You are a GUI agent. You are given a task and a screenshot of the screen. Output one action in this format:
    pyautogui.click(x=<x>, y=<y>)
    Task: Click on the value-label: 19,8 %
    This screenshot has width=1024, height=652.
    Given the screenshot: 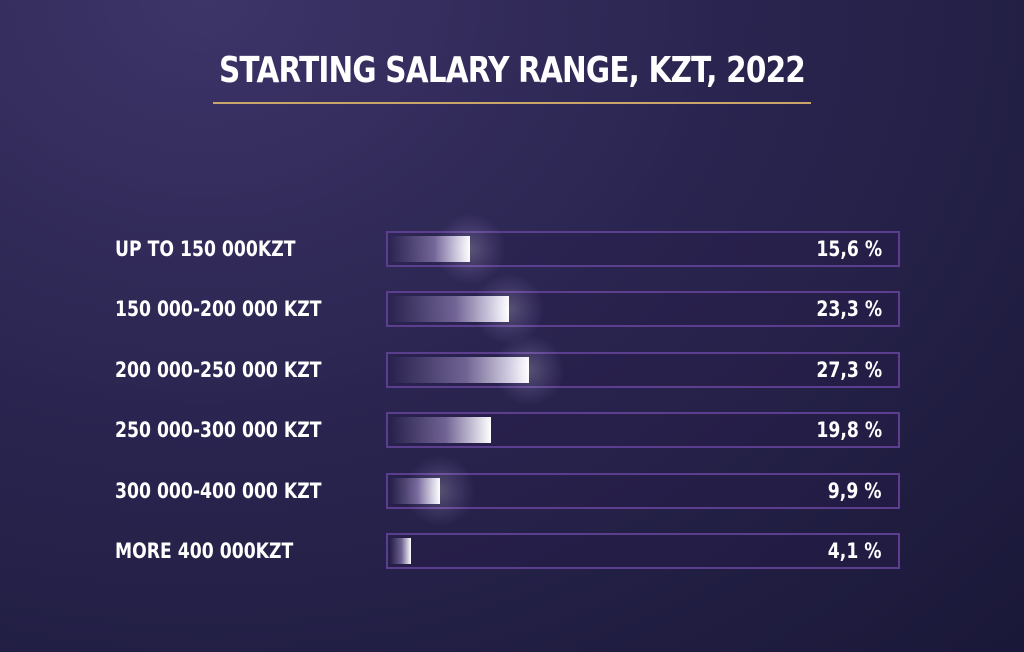 What is the action you would take?
    pyautogui.click(x=849, y=430)
    